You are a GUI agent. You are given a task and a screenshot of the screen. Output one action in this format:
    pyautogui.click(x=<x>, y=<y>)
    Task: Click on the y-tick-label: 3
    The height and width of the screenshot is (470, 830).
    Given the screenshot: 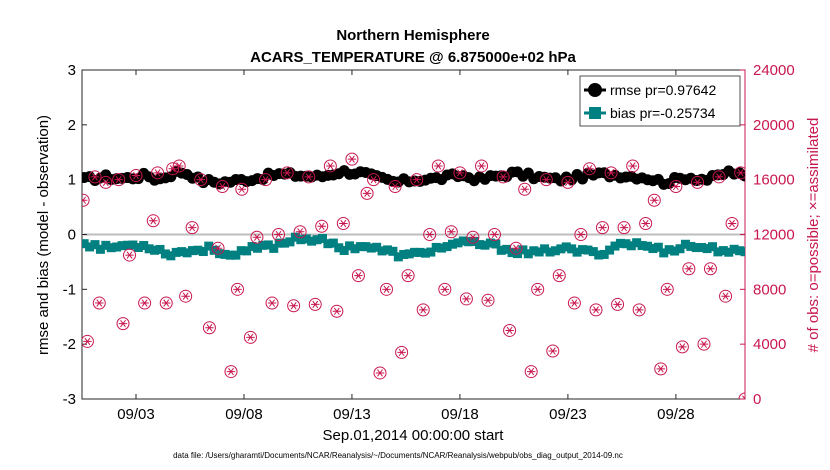 What is the action you would take?
    pyautogui.click(x=72, y=70)
    